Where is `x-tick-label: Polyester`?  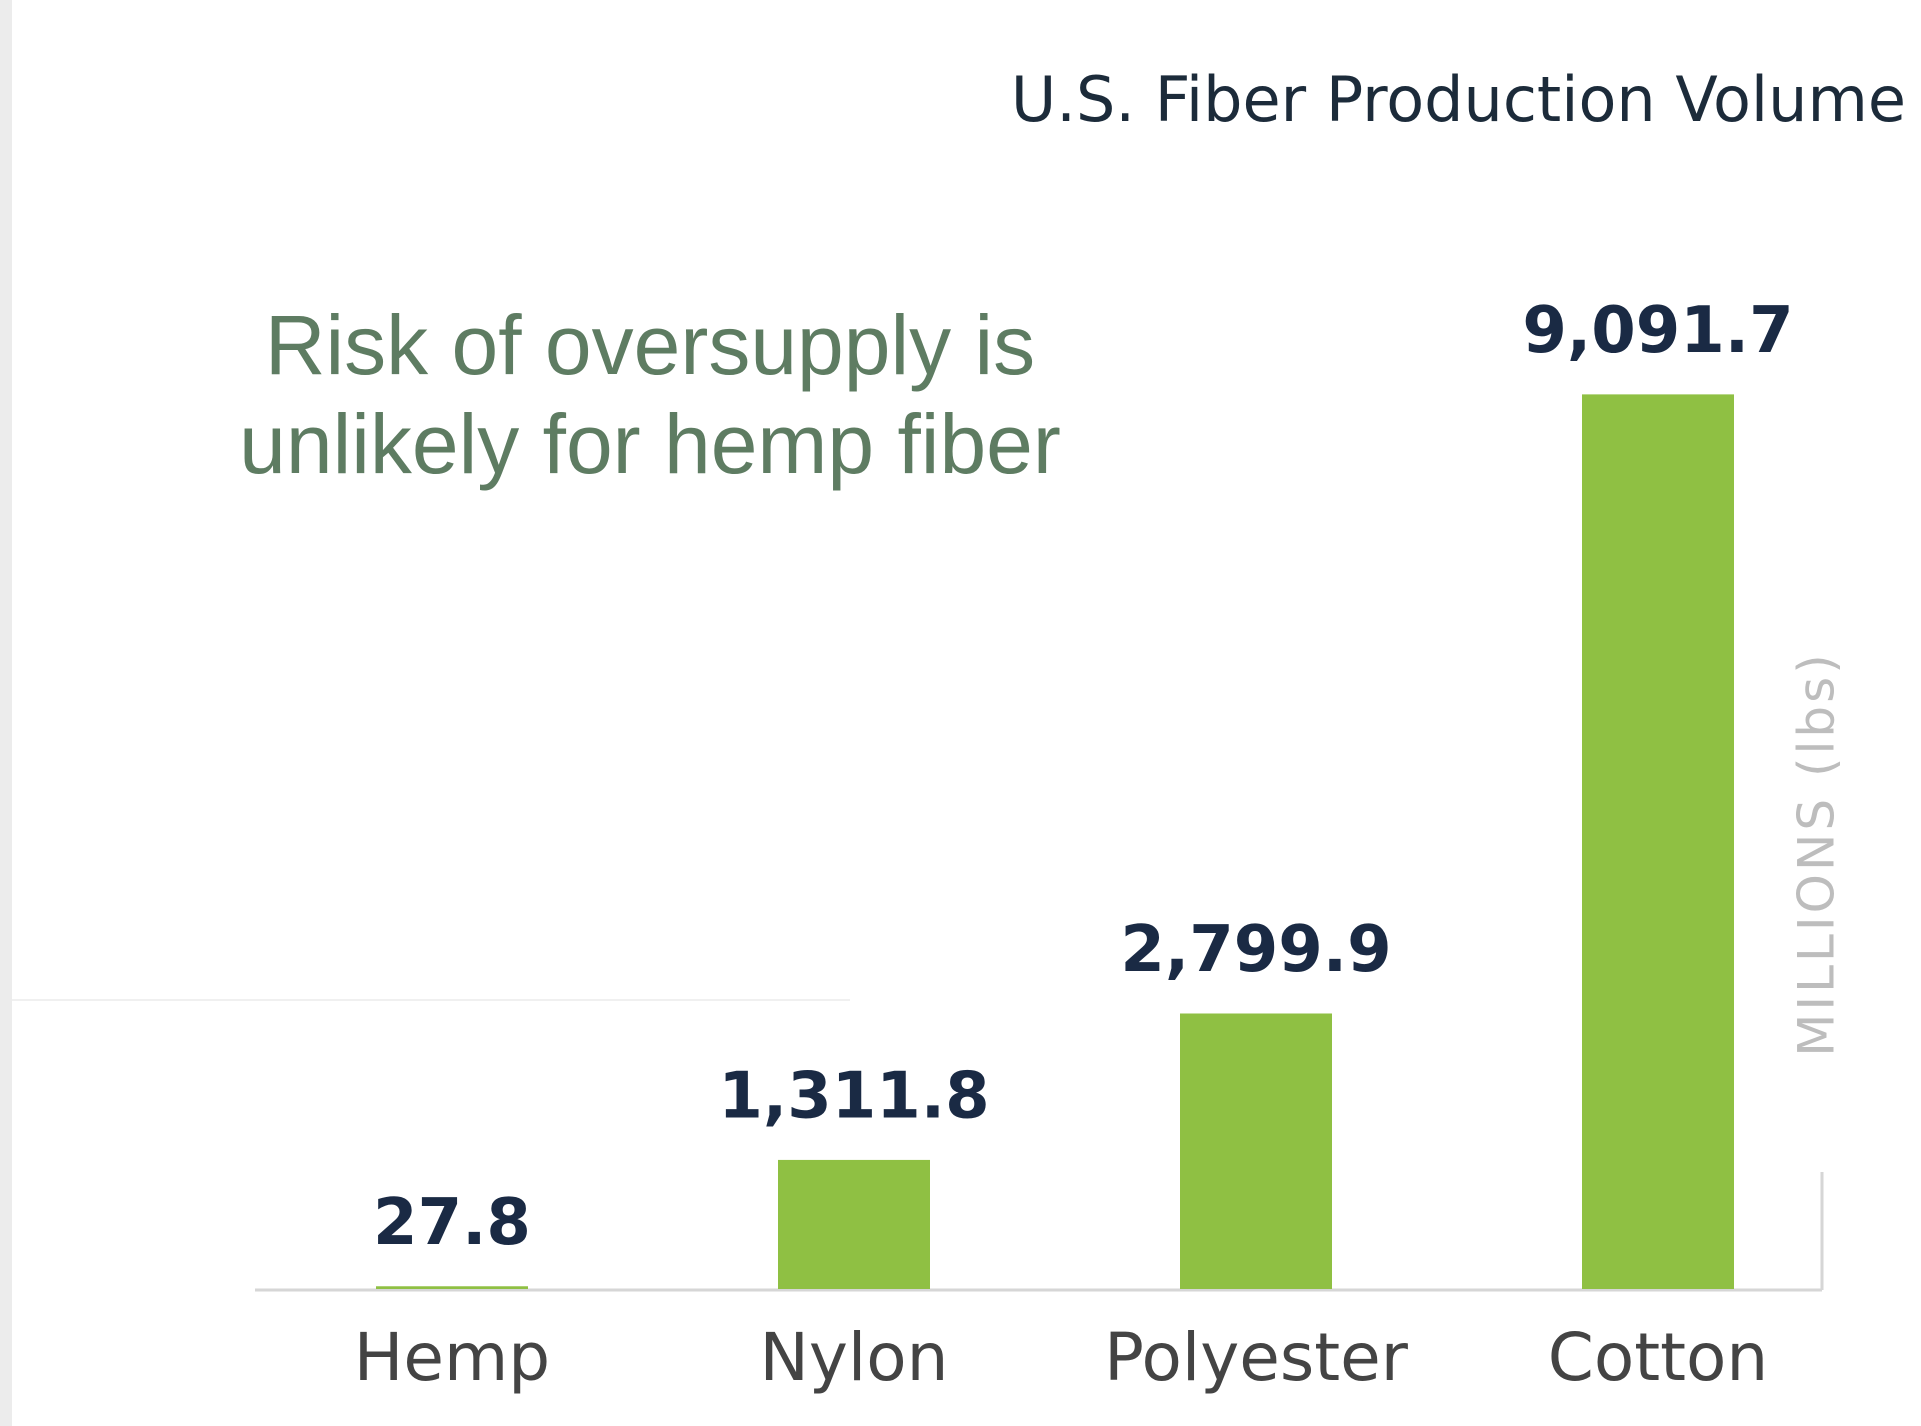 x-tick-label: Polyester is located at coordinates (1256, 1357).